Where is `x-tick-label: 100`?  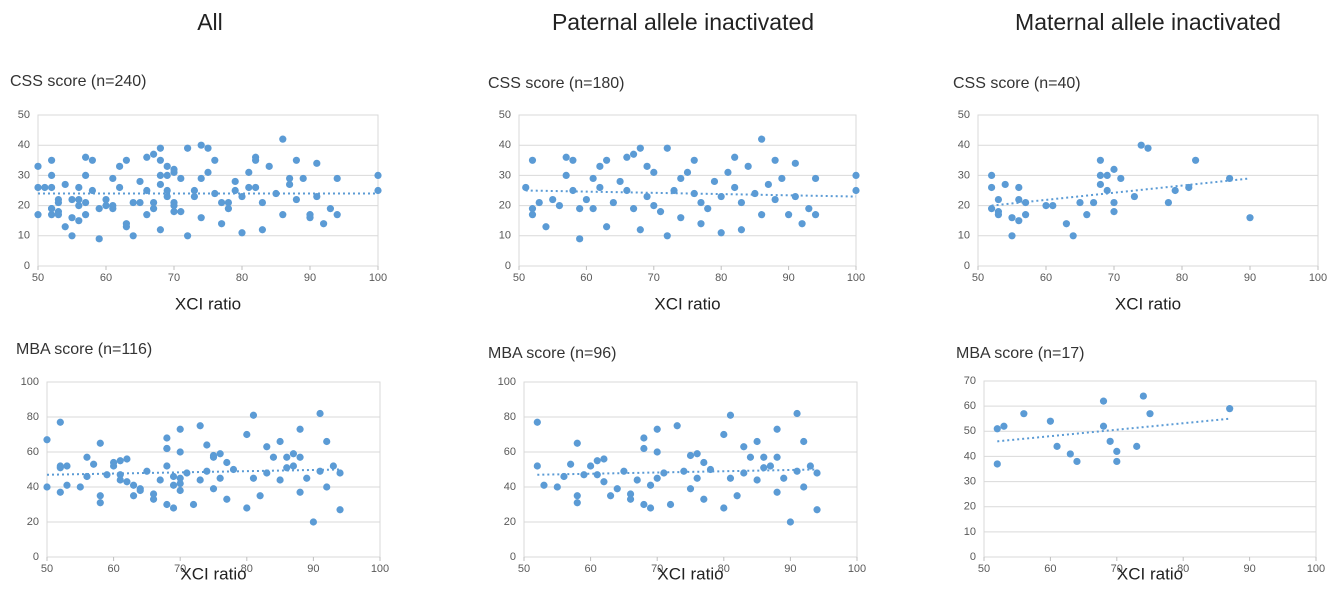 x-tick-label: 100 is located at coordinates (1318, 278).